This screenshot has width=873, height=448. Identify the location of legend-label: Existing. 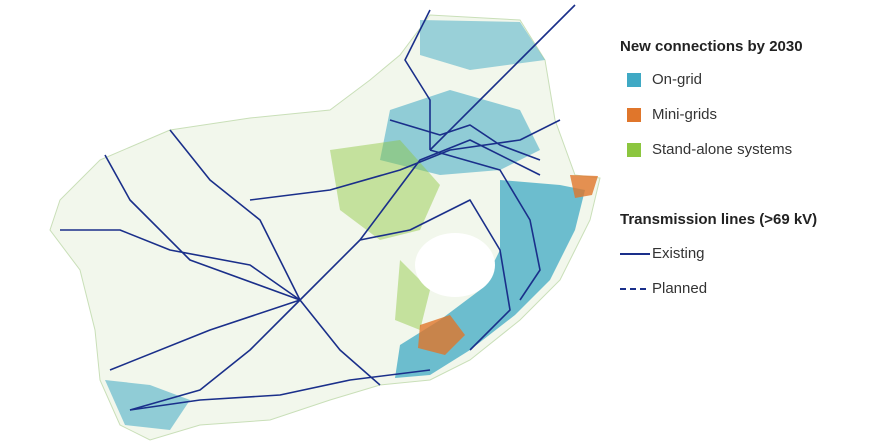
(678, 253).